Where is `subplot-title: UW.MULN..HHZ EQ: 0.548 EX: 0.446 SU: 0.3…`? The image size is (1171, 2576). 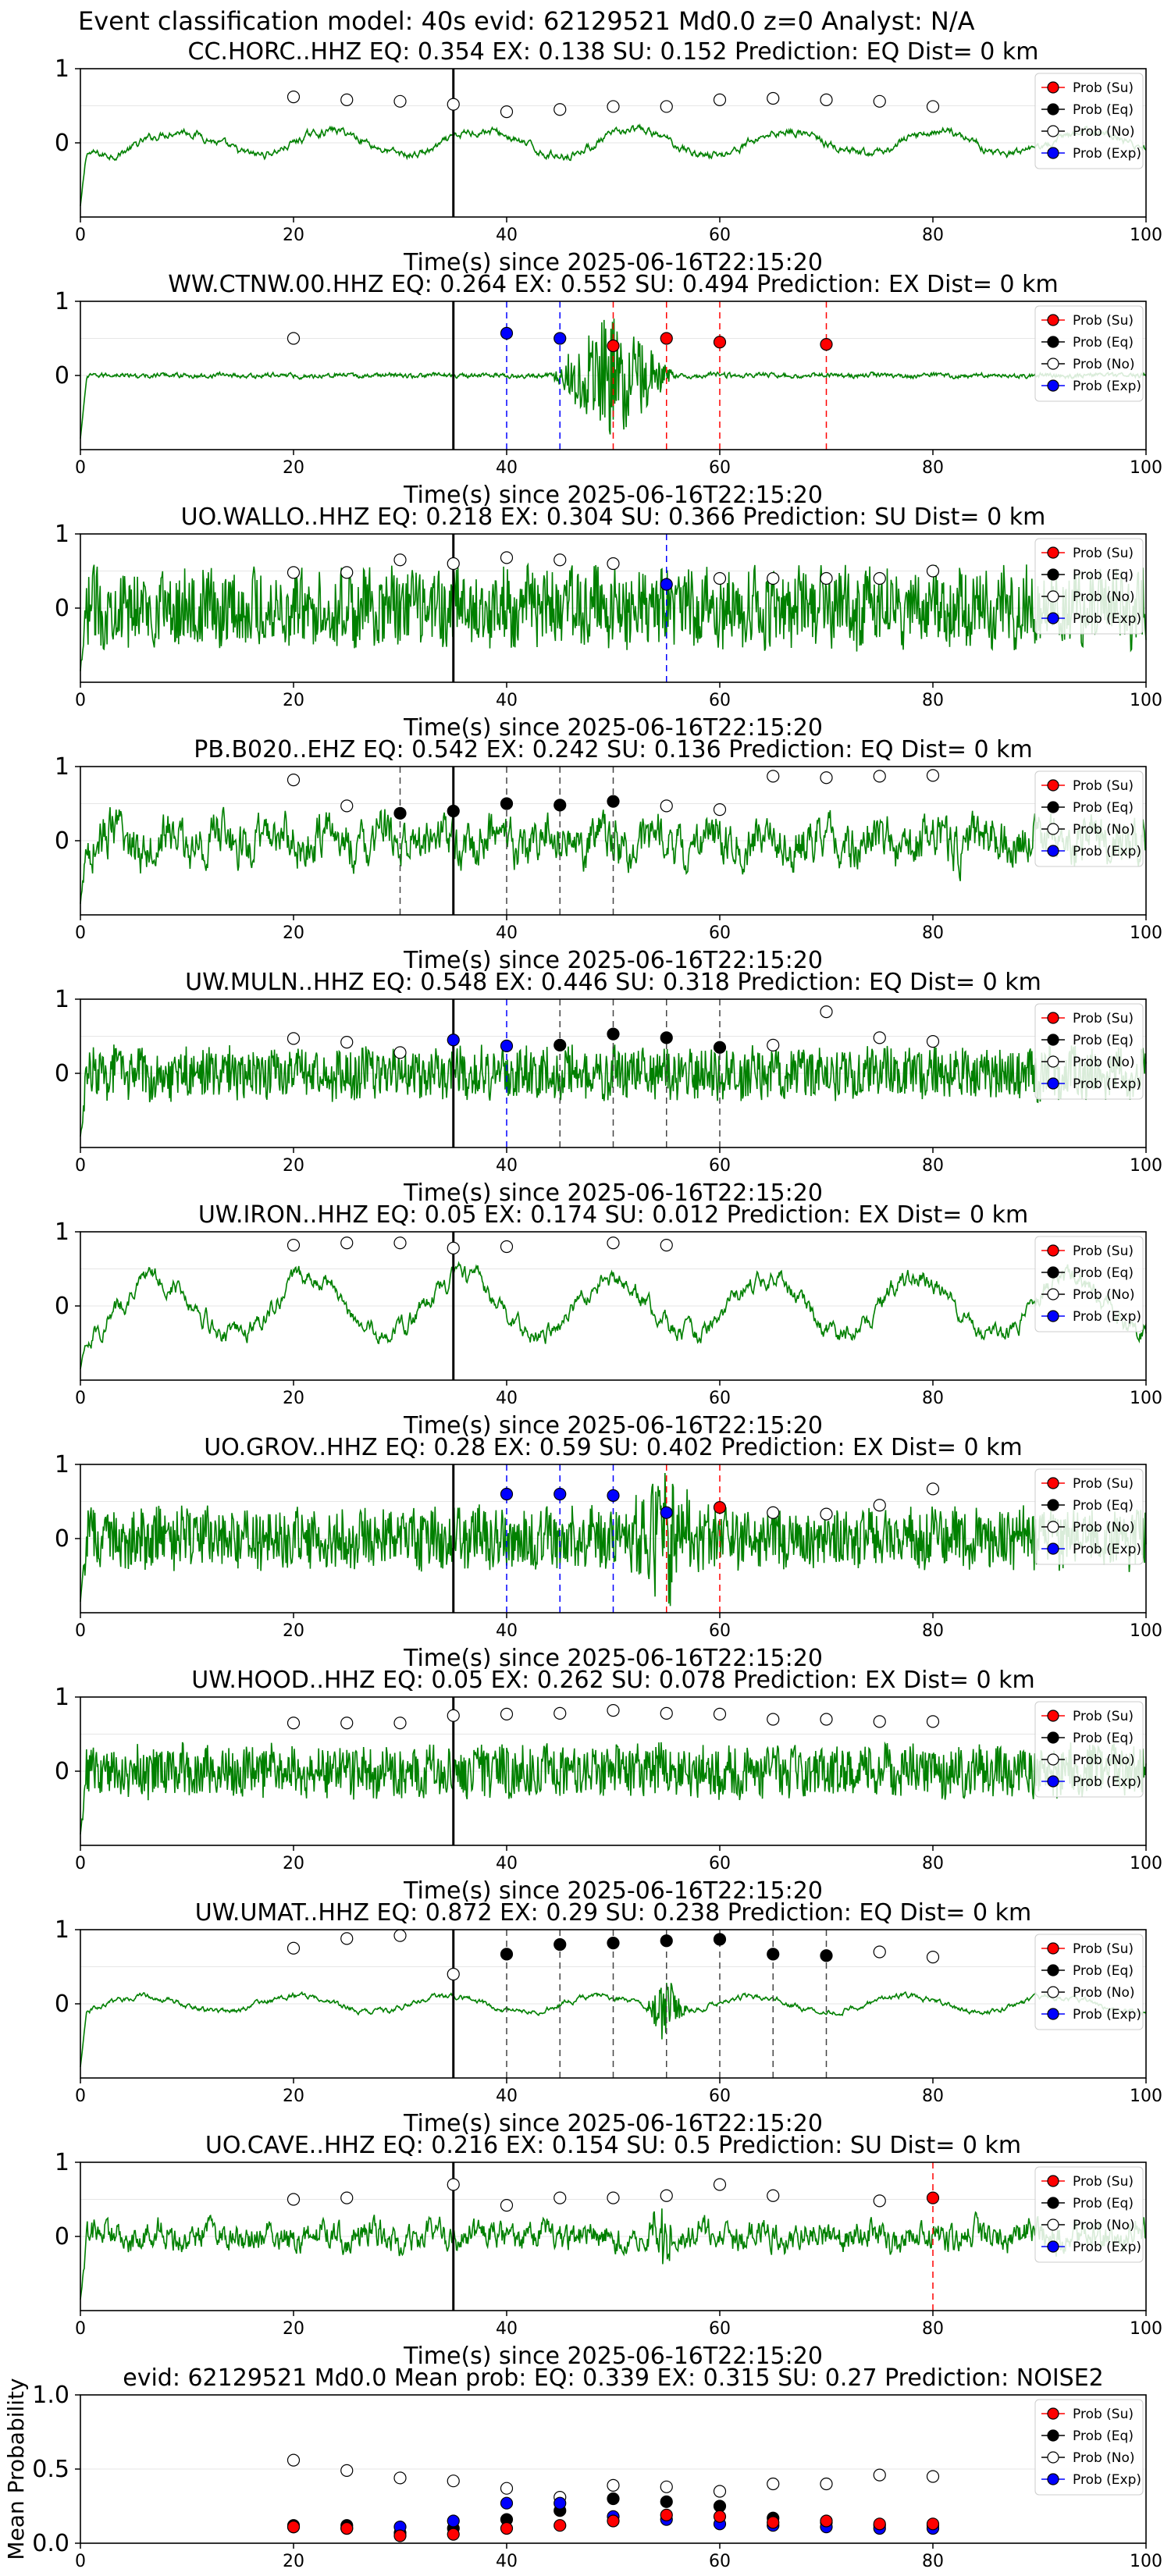 subplot-title: UW.MULN..HHZ EQ: 0.548 EX: 0.446 SU: 0.3… is located at coordinates (613, 982).